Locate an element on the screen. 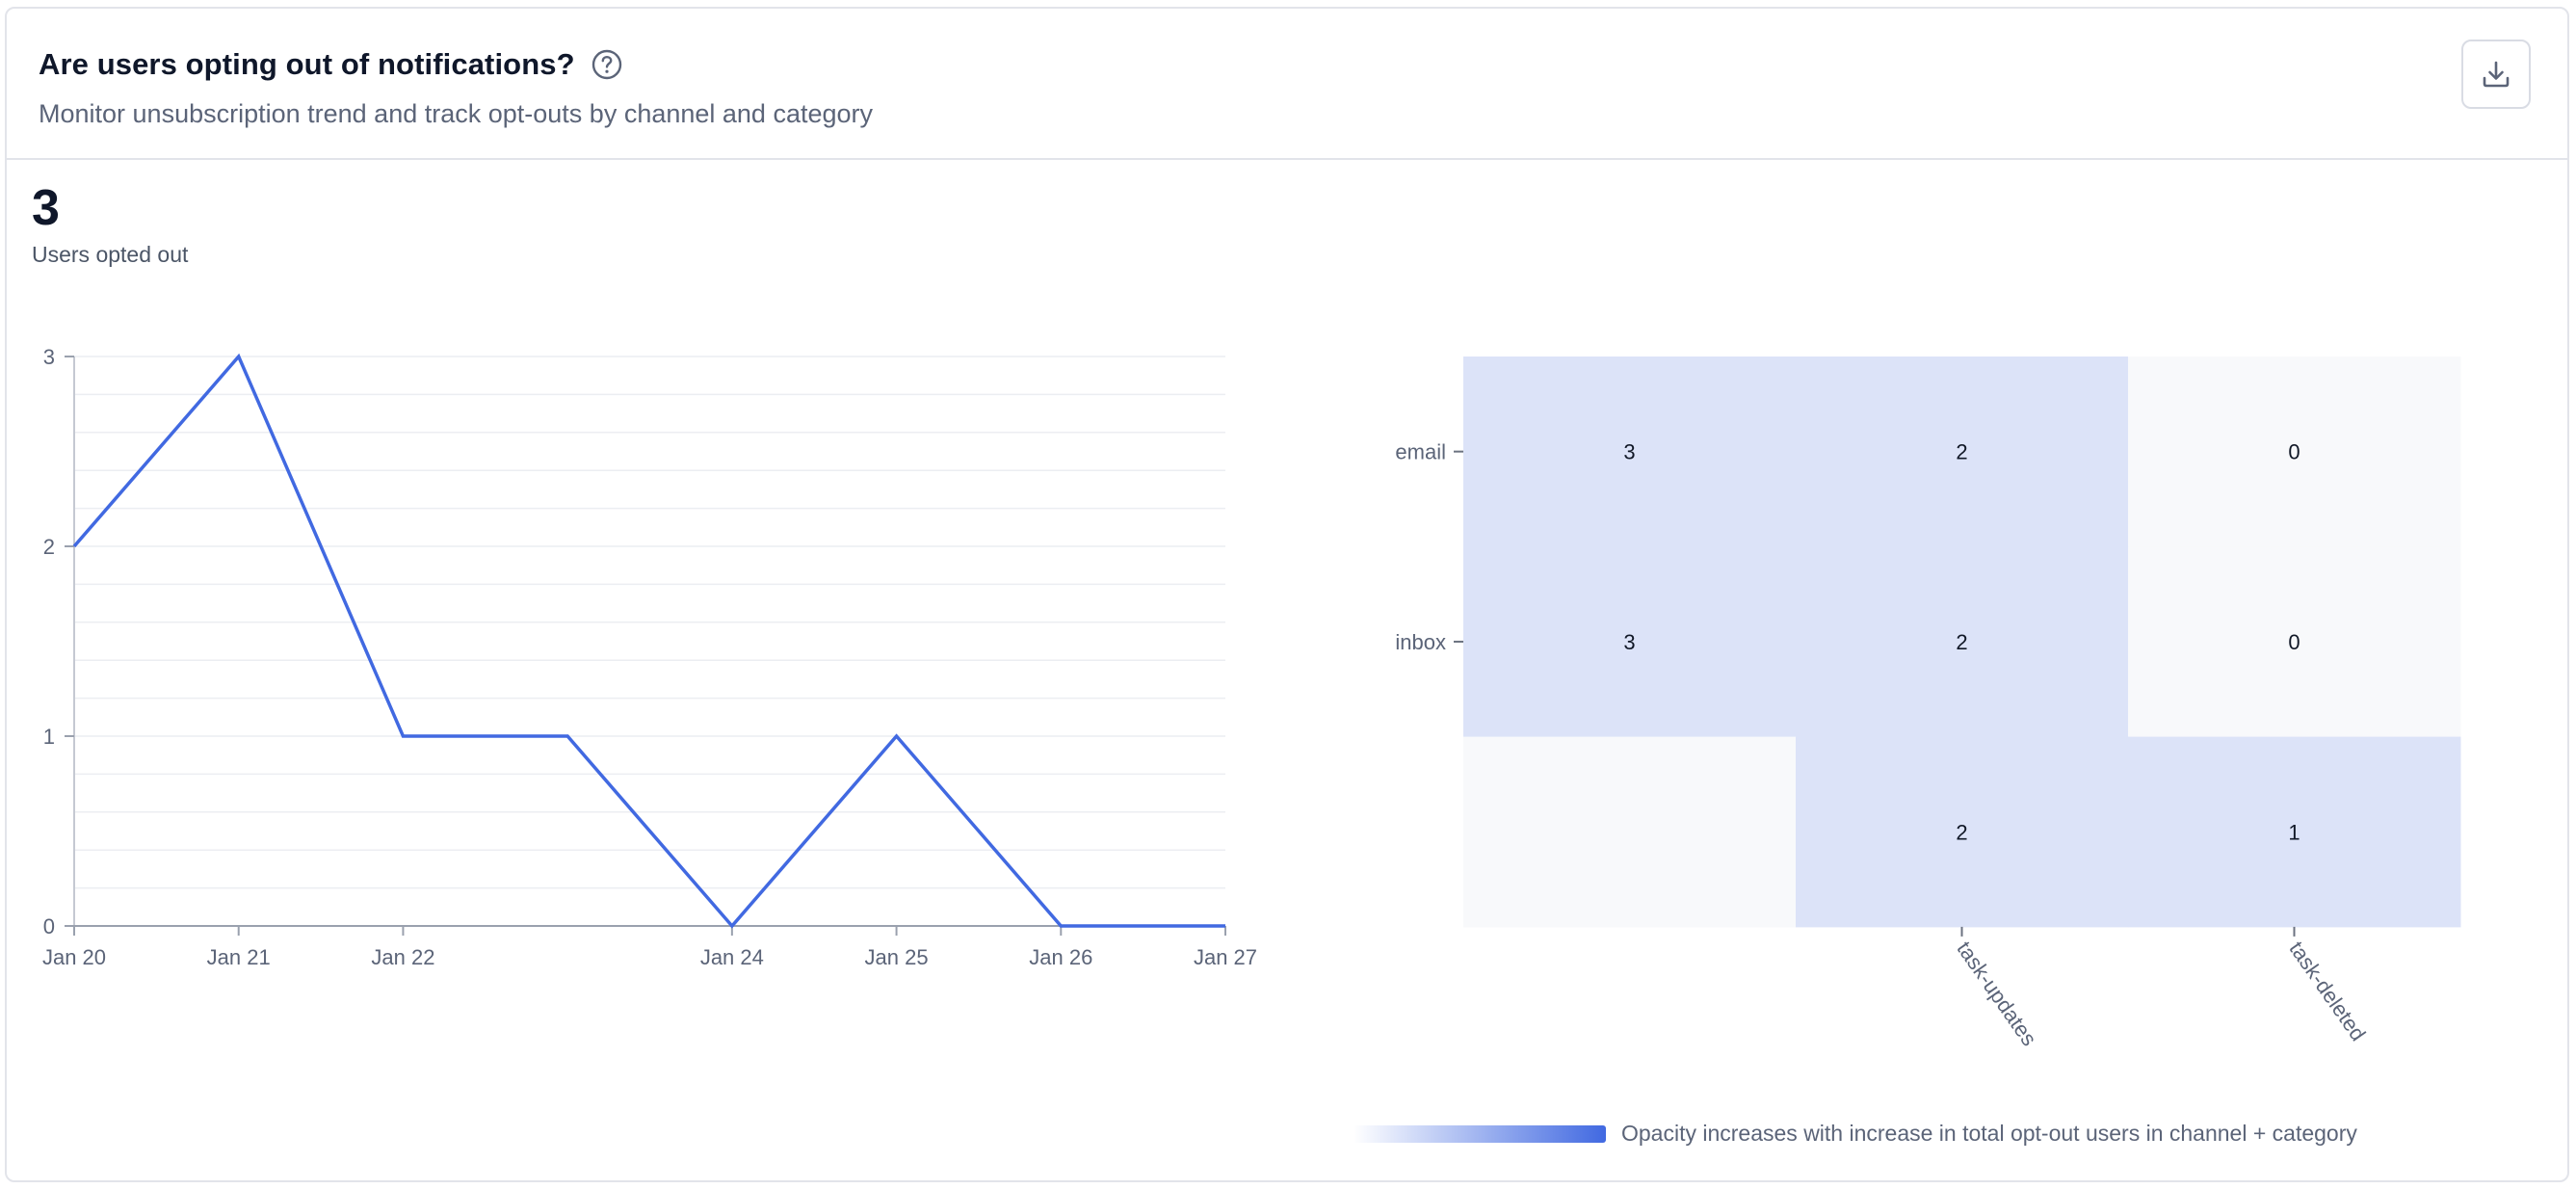  y-tick-label: 3 is located at coordinates (49, 357).